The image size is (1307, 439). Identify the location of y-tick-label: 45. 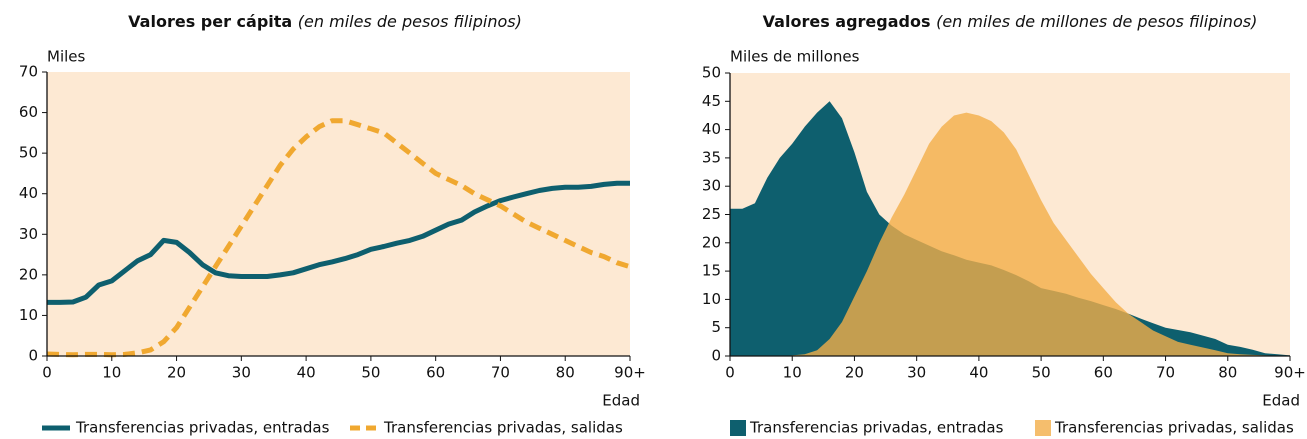
(711, 101).